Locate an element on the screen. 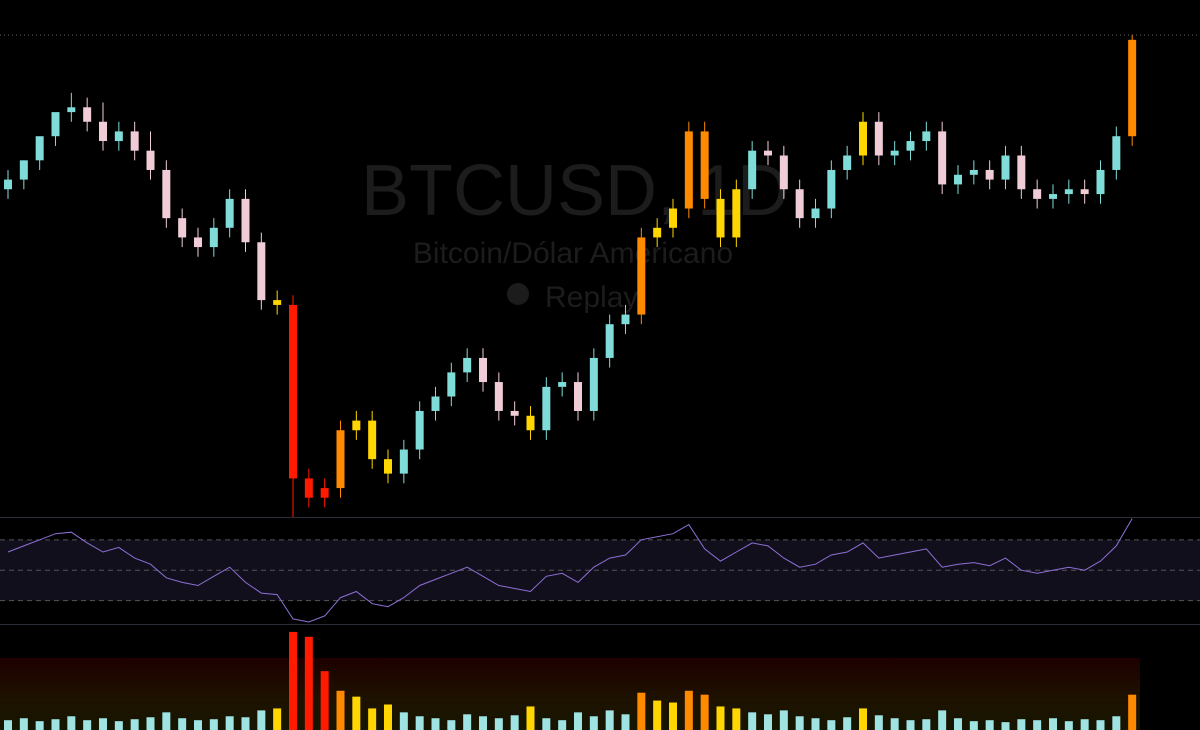  rsi-line is located at coordinates (570, 570).